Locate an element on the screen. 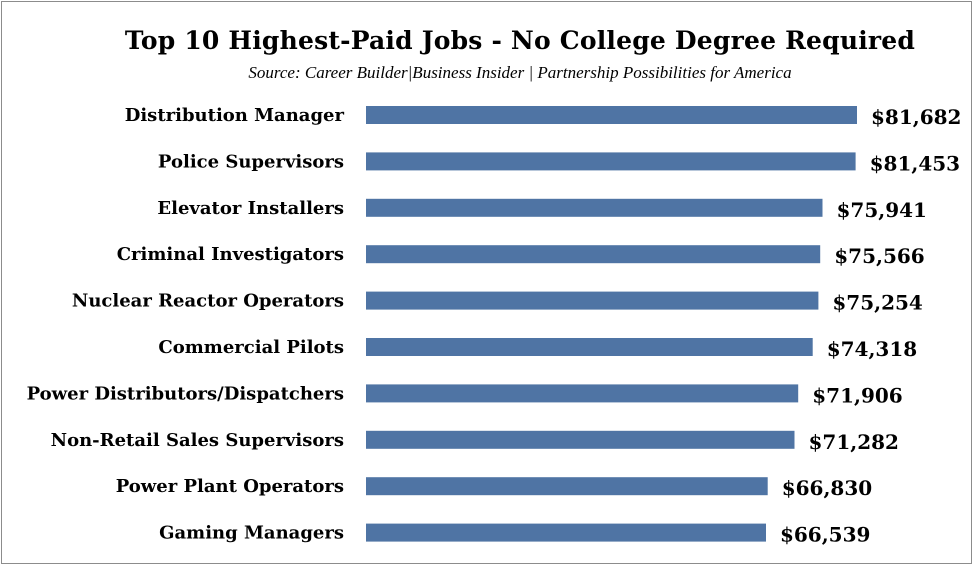 The width and height of the screenshot is (975, 567). data-label: $74,318 is located at coordinates (872, 349).